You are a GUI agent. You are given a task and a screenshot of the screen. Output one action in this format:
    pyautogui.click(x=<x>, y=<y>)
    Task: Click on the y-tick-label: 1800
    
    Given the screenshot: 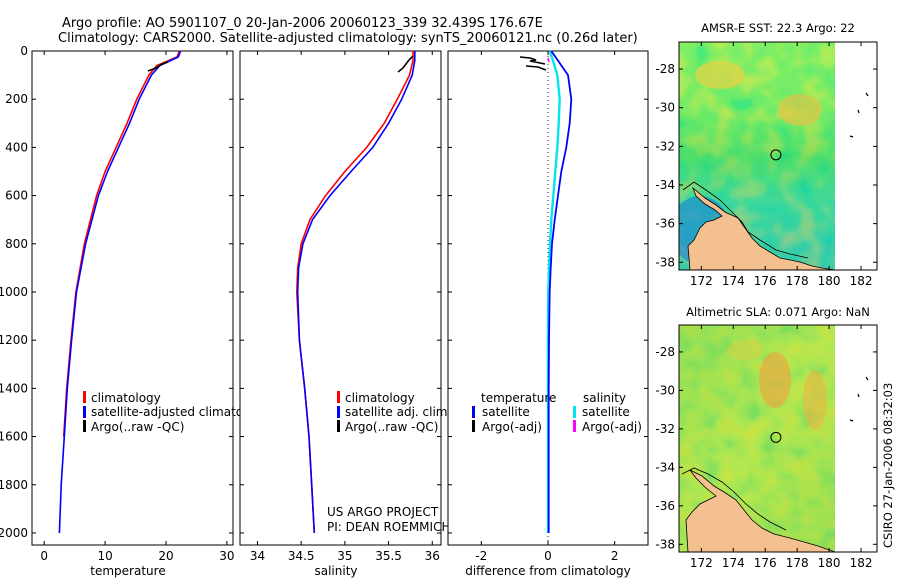 What is the action you would take?
    pyautogui.click(x=14, y=485)
    